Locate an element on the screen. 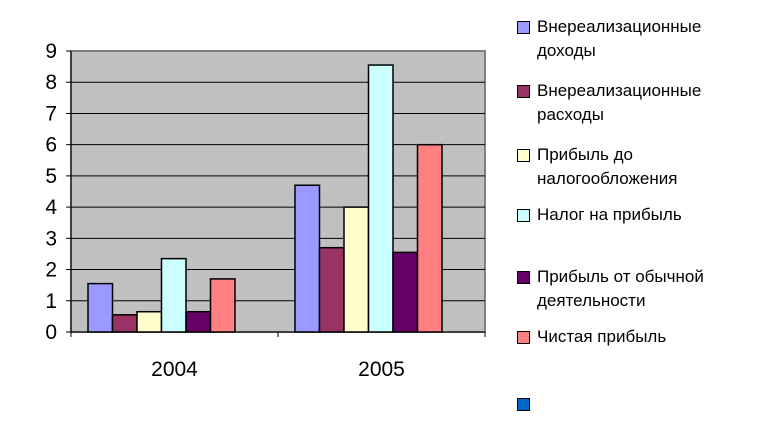 This screenshot has height=422, width=781. legend-label: Чистая прибыль is located at coordinates (659, 337).